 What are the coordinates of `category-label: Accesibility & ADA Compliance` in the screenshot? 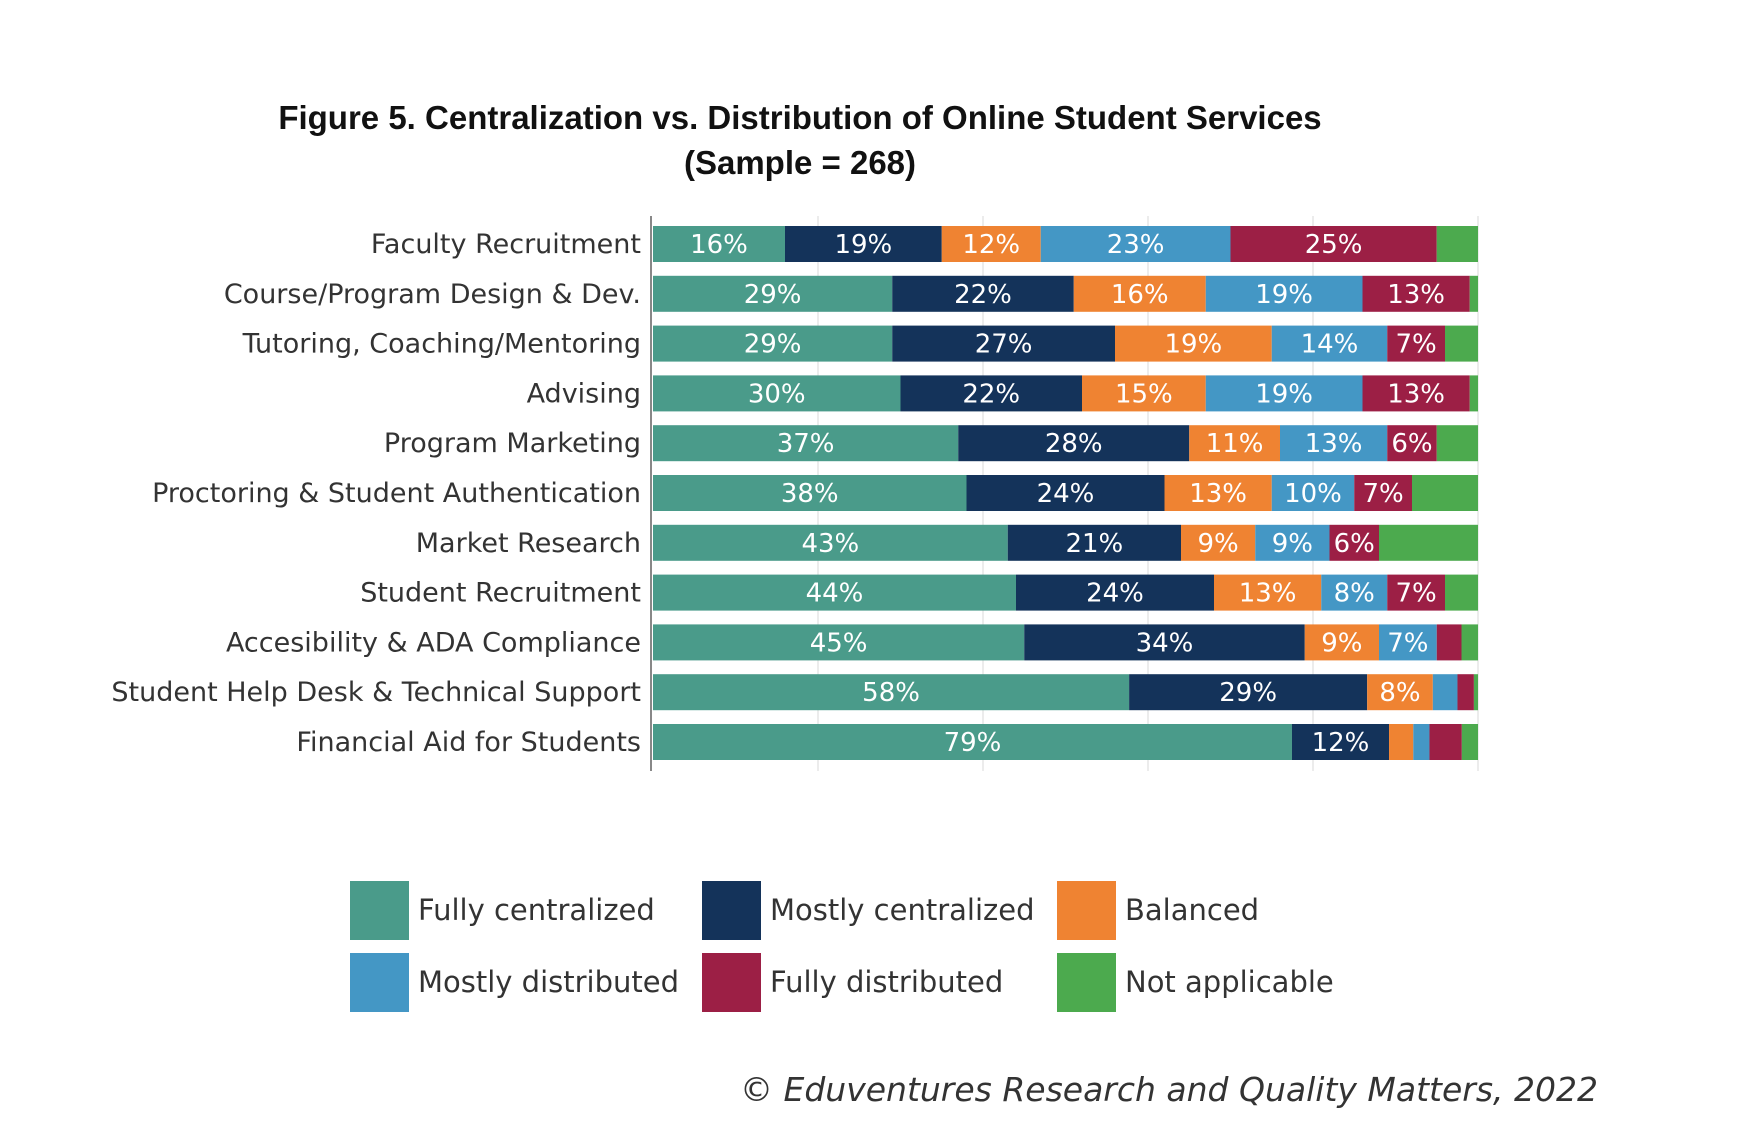 It's located at (433, 642).